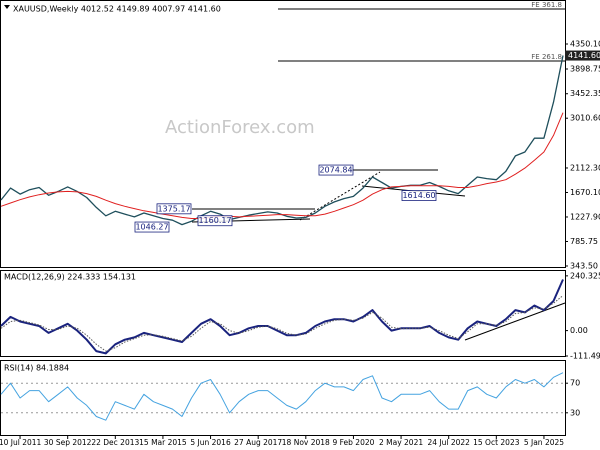 Image resolution: width=600 pixels, height=450 pixels. Describe the element at coordinates (546, 5) in the screenshot. I see `fe-level-label: FE 361.8` at that location.